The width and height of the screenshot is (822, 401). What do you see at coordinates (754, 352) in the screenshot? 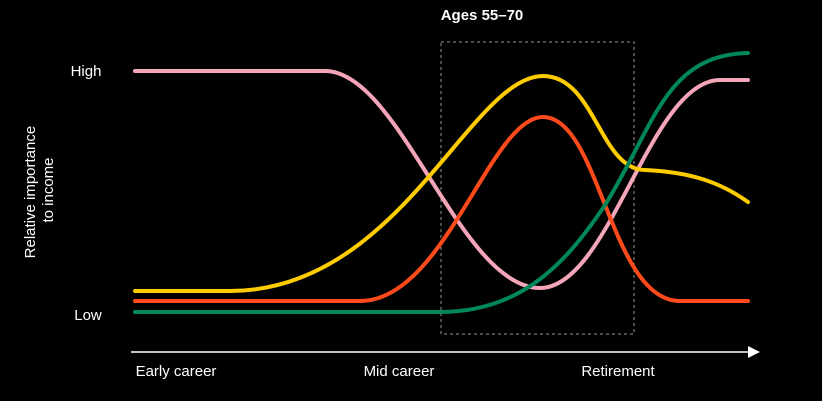
I see `timeline-arrow` at bounding box center [754, 352].